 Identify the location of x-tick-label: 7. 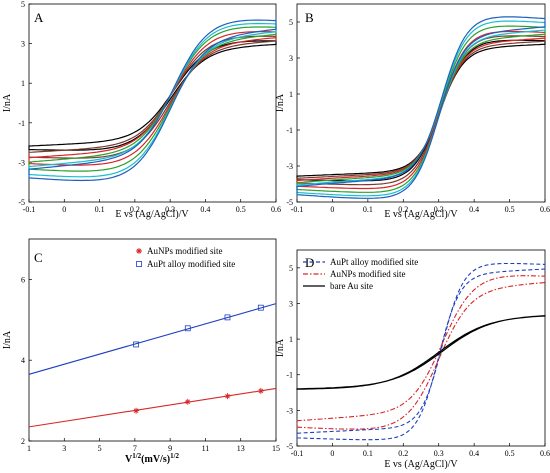
(135, 448).